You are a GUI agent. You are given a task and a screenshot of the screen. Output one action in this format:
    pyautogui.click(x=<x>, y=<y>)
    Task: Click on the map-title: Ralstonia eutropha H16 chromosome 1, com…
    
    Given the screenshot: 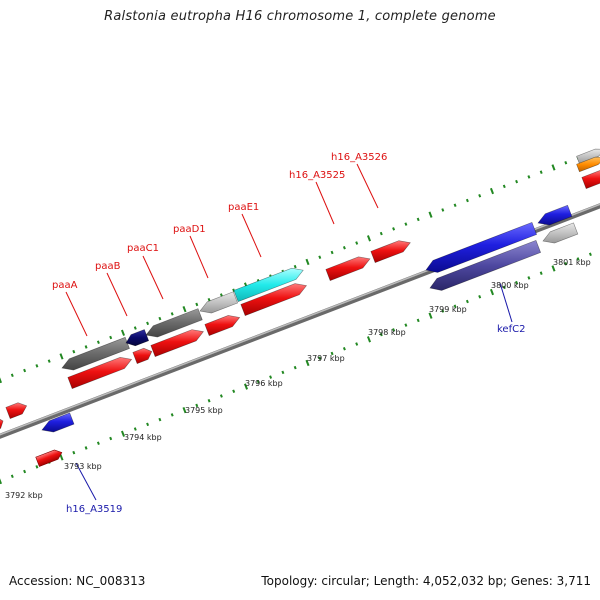 What is the action you would take?
    pyautogui.click(x=300, y=16)
    